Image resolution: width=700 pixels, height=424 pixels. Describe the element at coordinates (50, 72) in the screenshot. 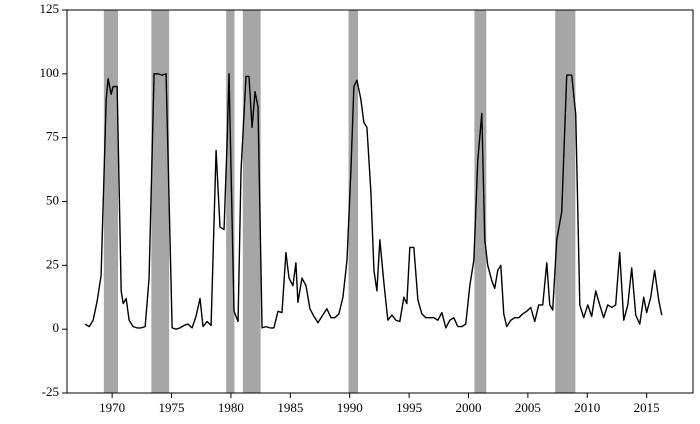

I see `y-tick-label: 100` at that location.